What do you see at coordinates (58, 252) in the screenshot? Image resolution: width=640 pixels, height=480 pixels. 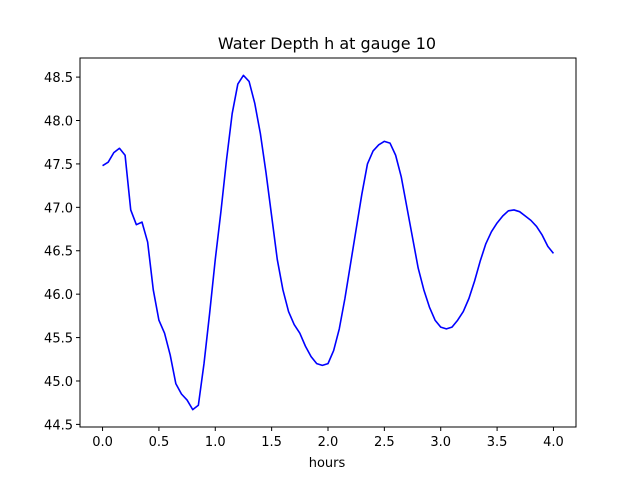 I see `y-tick-label: 46.5` at bounding box center [58, 252].